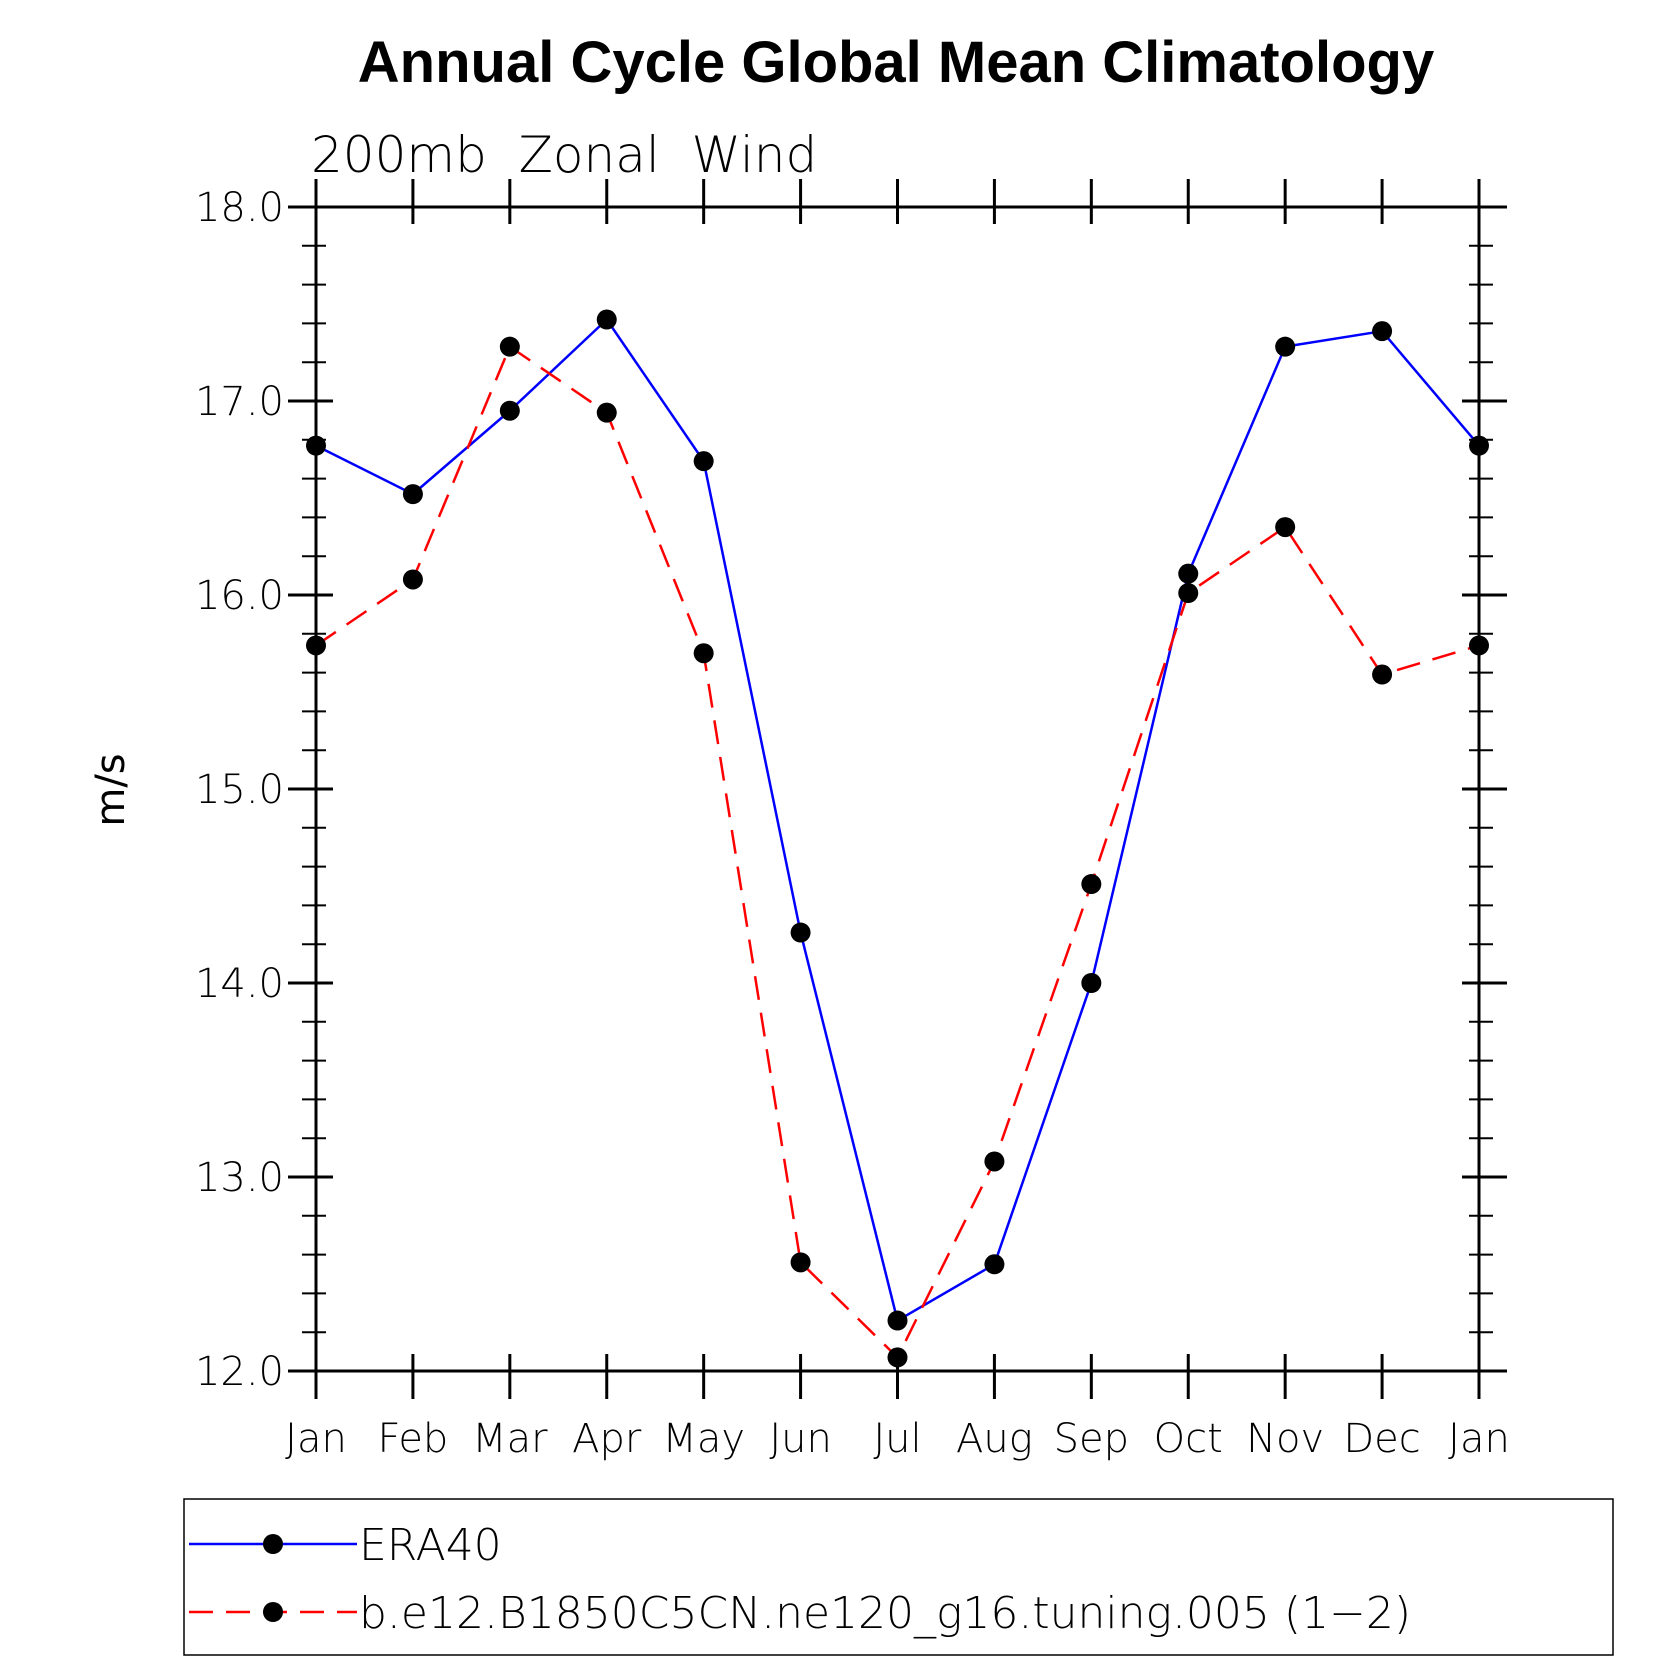  I want to click on y-tick-label: 17.0, so click(239, 402).